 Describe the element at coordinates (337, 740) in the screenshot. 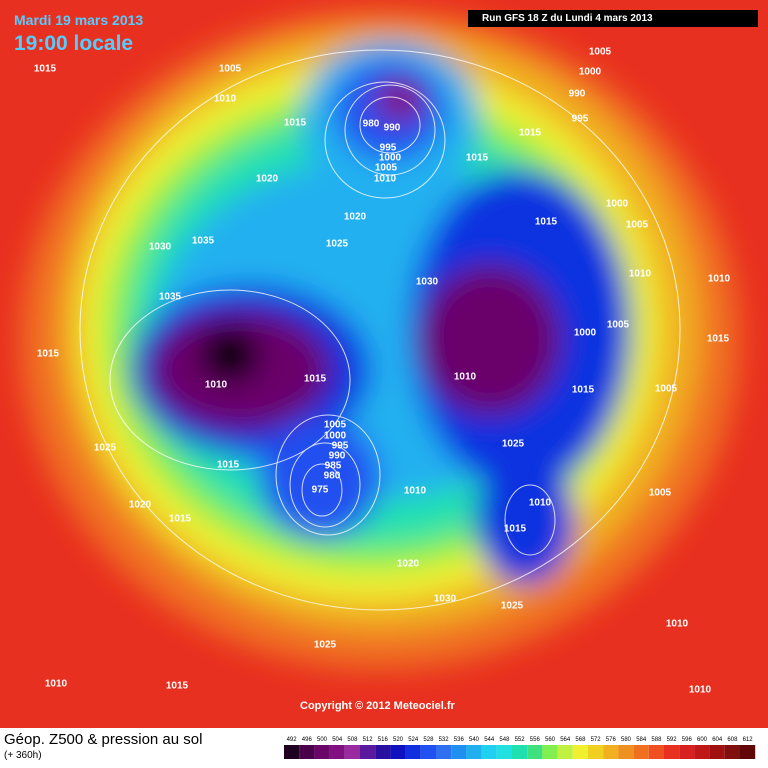

I see `scale-label: 504` at that location.